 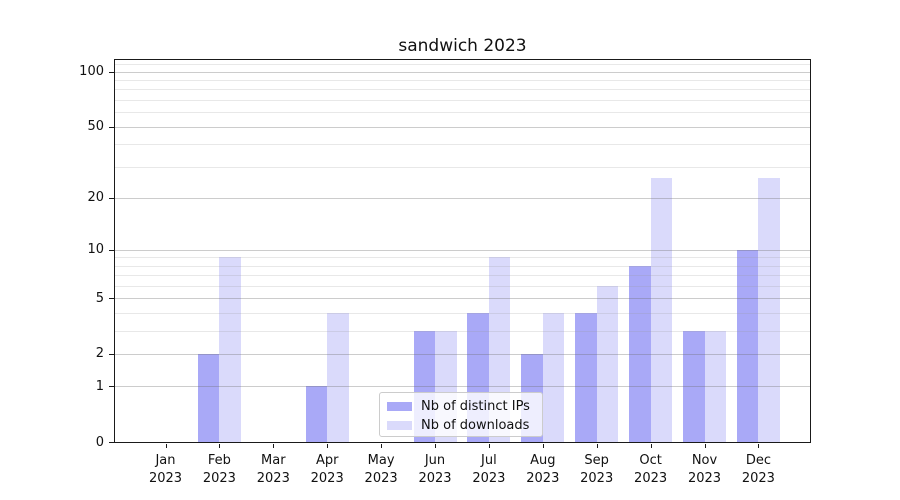 What do you see at coordinates (475, 425) in the screenshot?
I see `legend-label-downloads: Nb of downloads` at bounding box center [475, 425].